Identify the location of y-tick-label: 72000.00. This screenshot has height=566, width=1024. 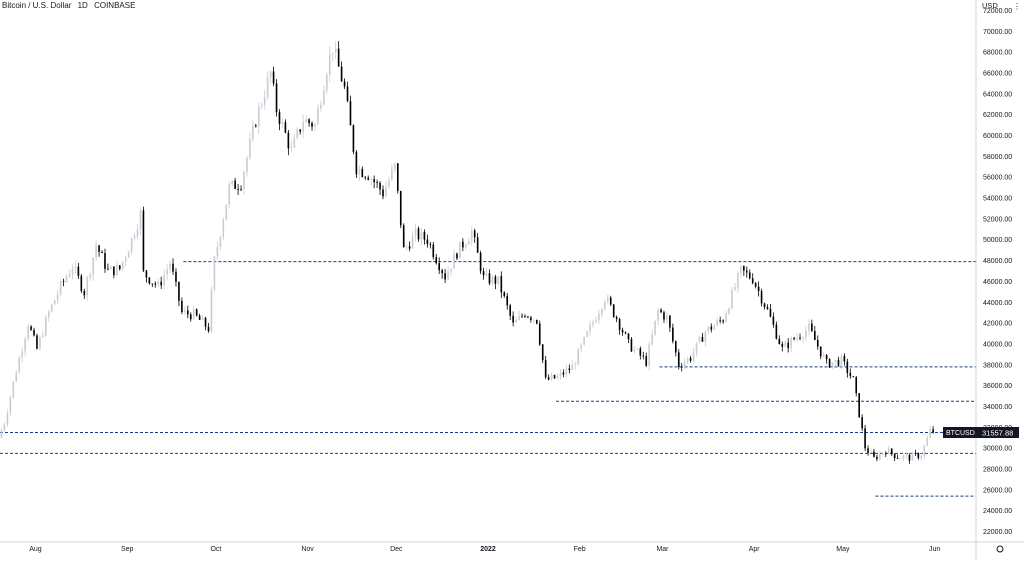
(997, 11).